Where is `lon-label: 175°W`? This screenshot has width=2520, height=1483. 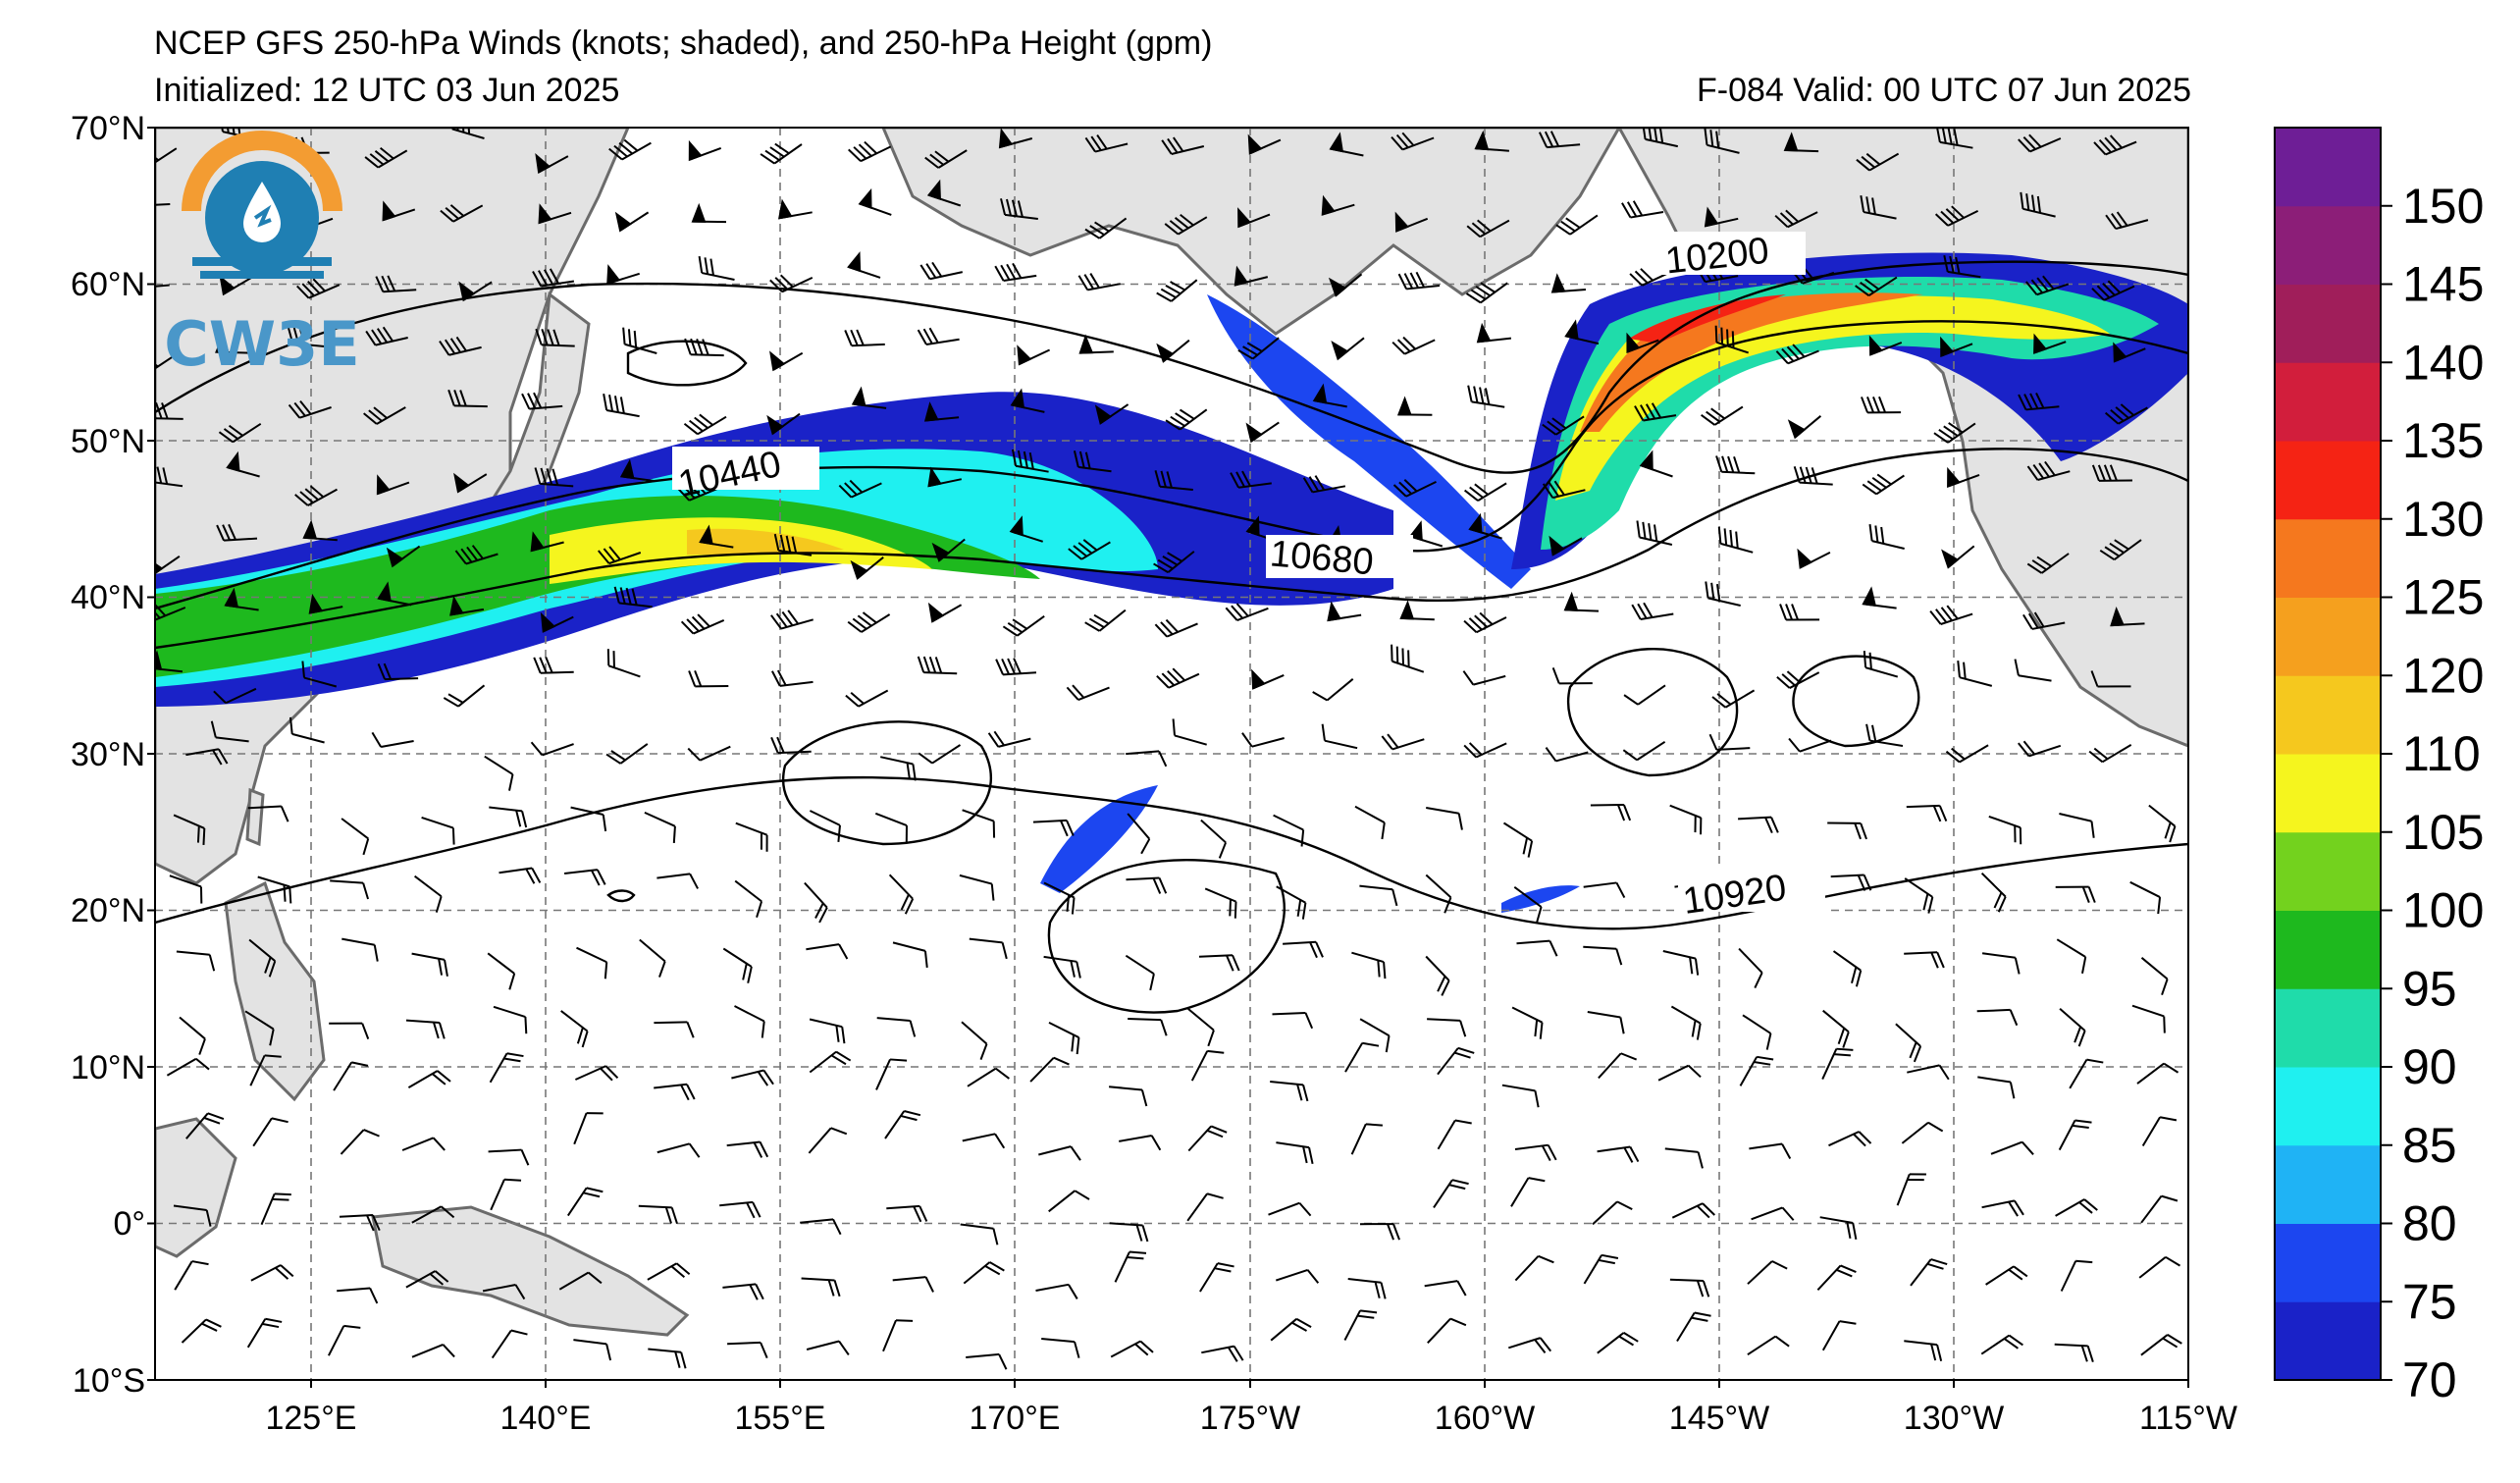
lon-label: 175°W is located at coordinates (1250, 1419).